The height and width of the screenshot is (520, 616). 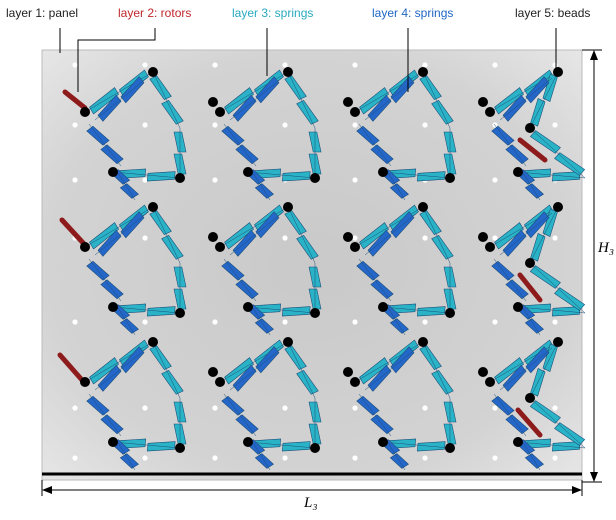 I want to click on label-length: L₃, so click(x=311, y=503).